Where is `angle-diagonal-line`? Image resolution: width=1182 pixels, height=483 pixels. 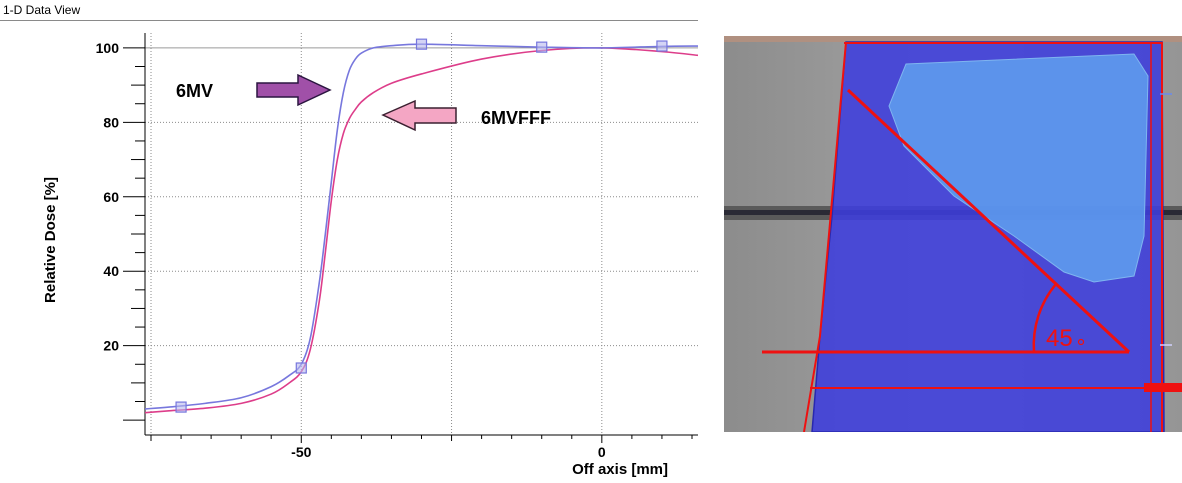 angle-diagonal-line is located at coordinates (988, 221).